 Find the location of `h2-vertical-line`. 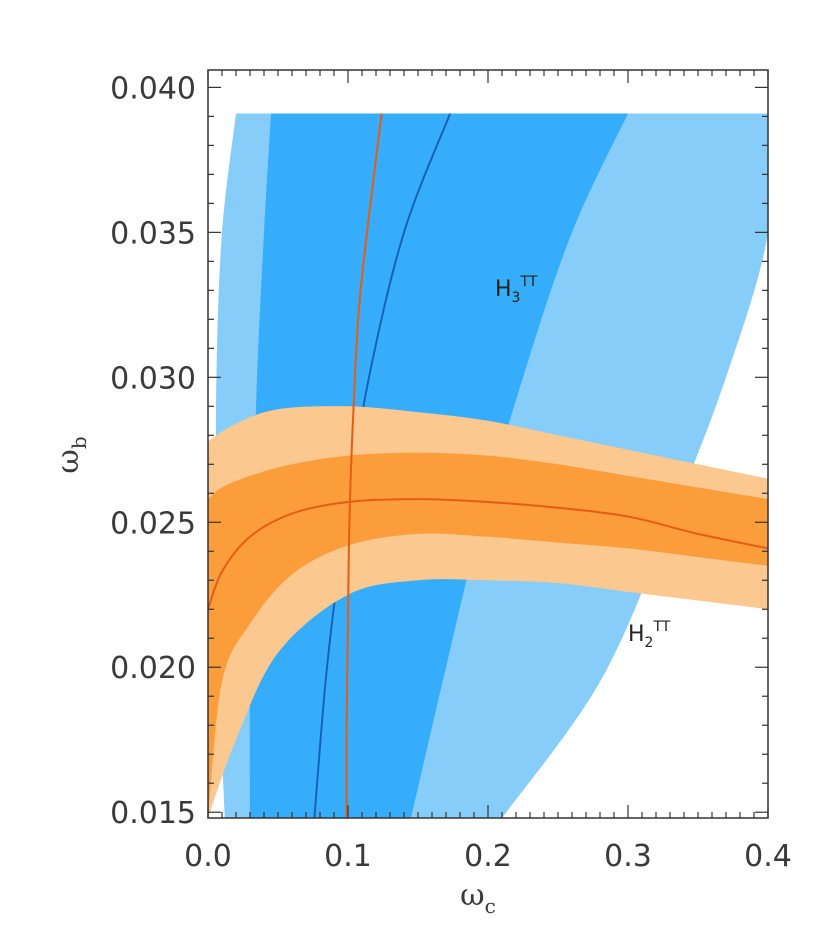

h2-vertical-line is located at coordinates (364, 465).